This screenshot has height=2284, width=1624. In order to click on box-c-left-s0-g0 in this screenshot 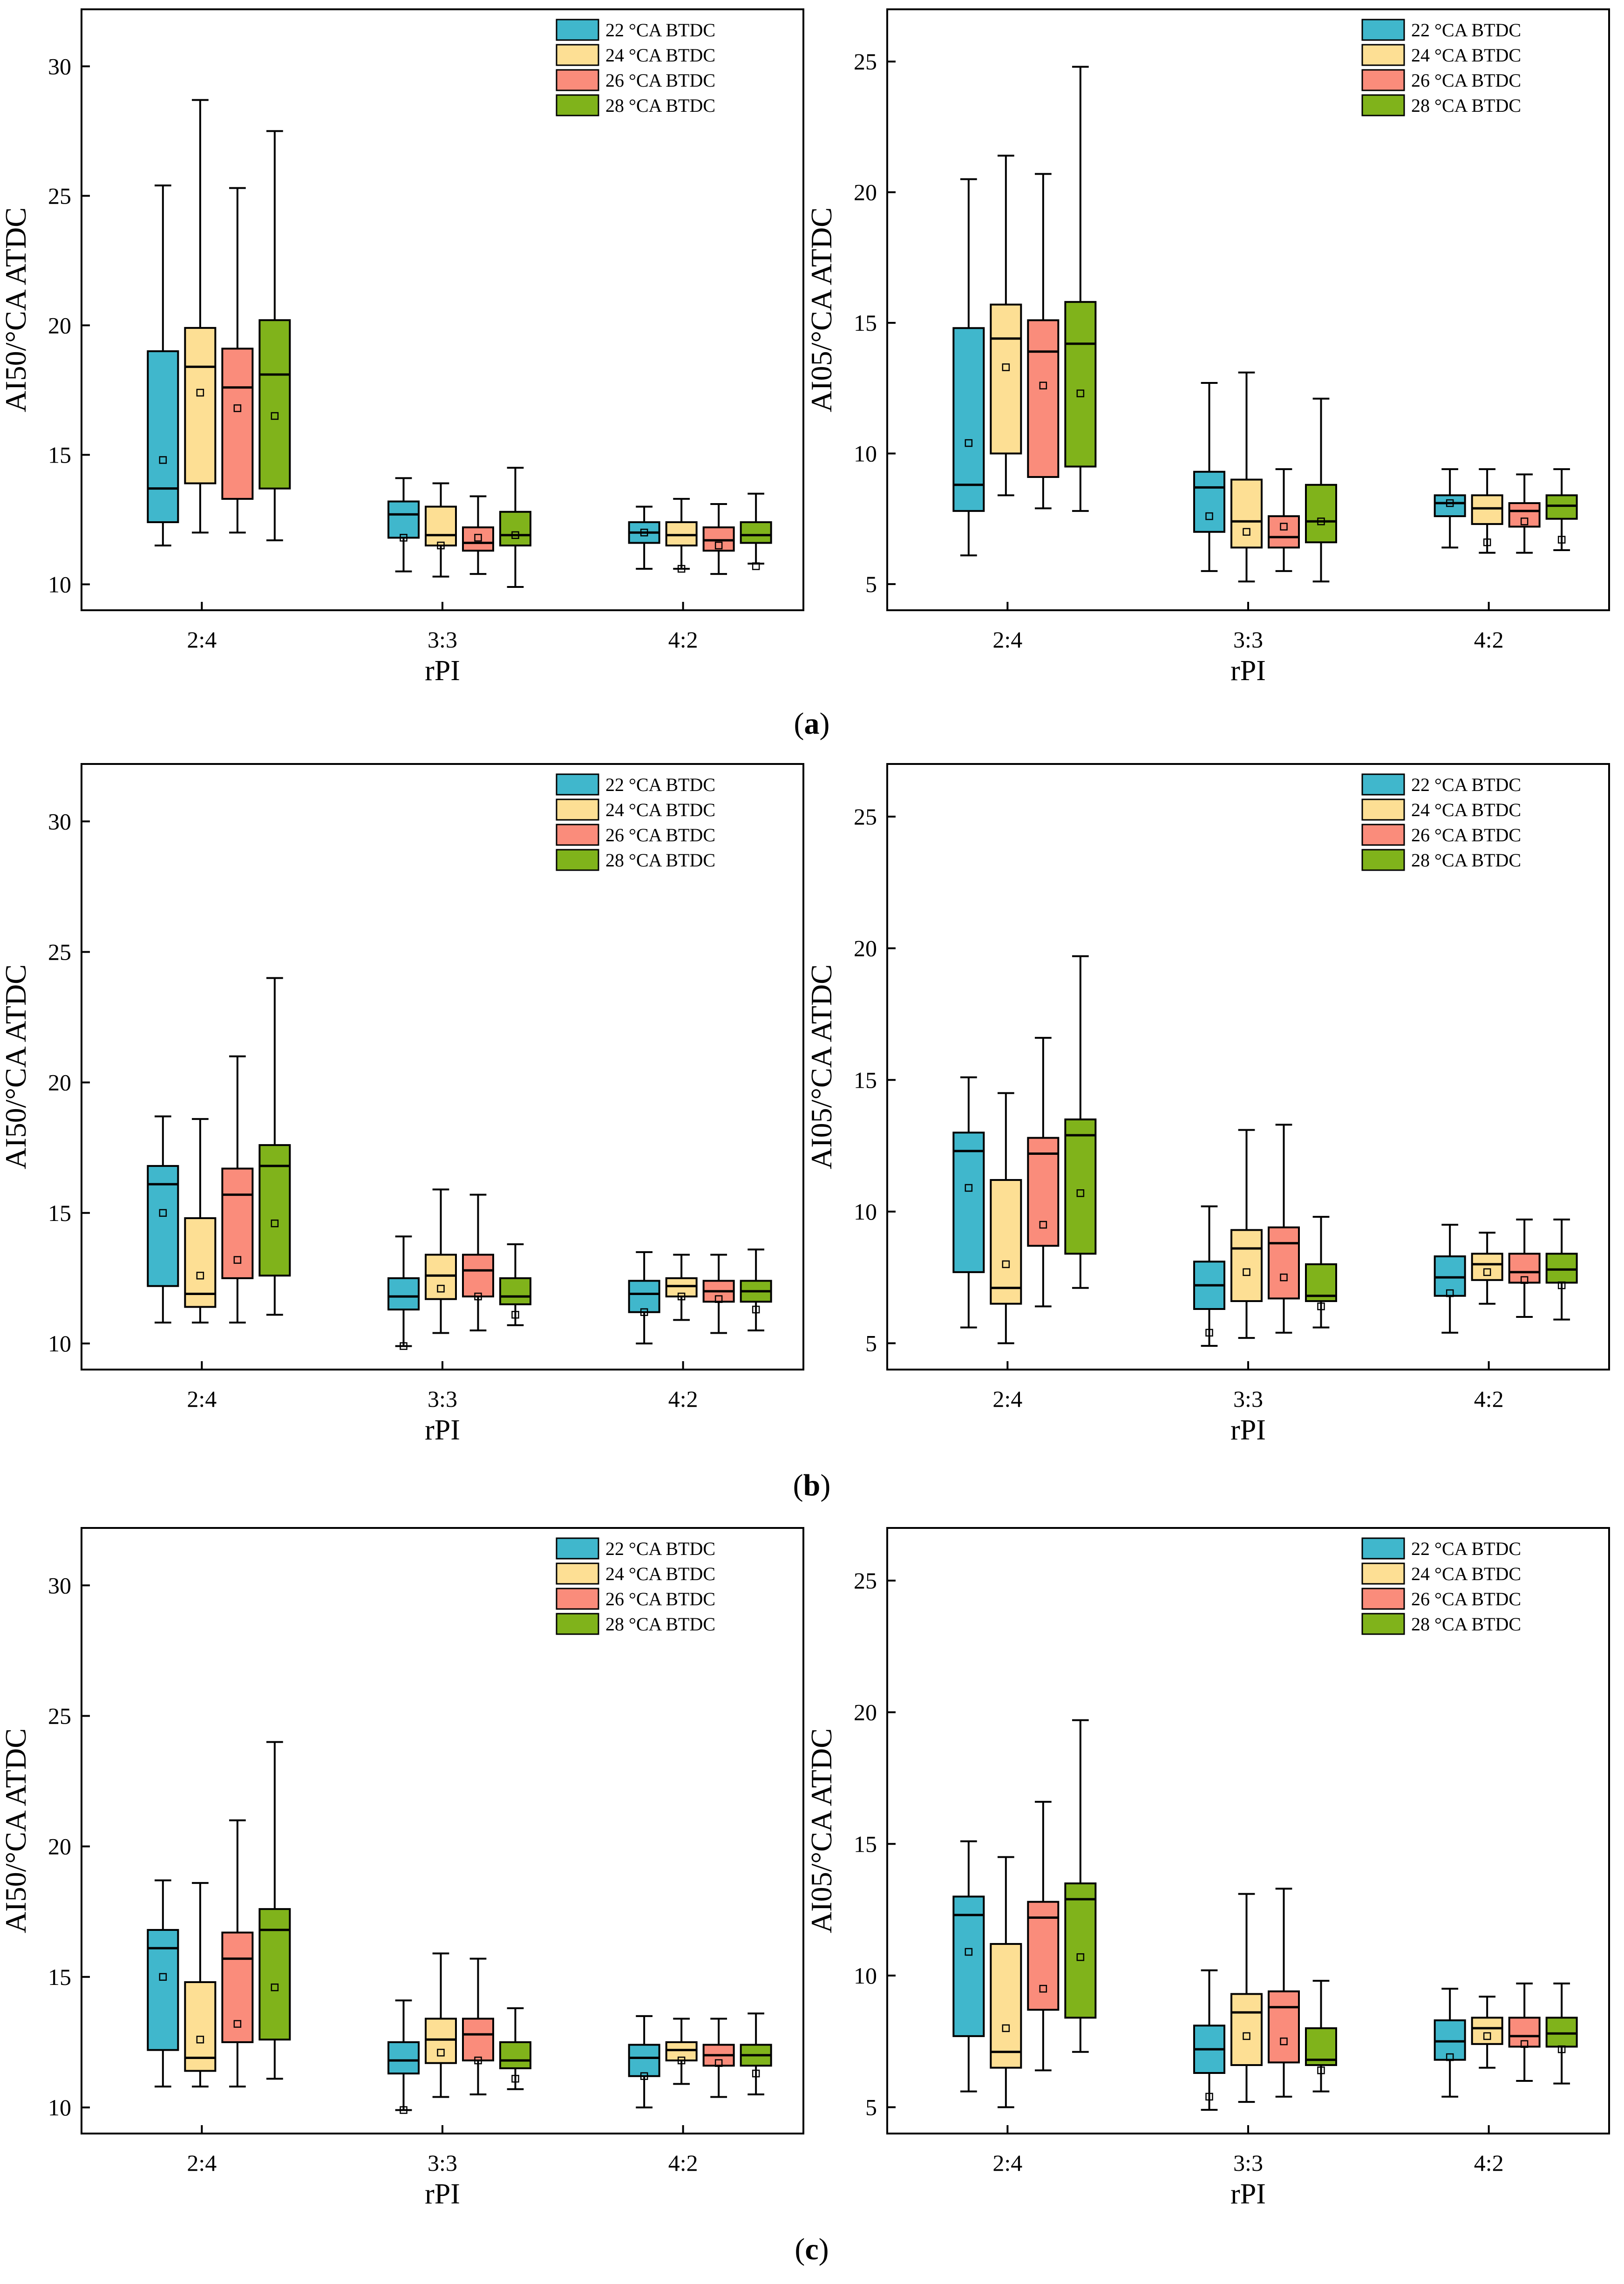, I will do `click(163, 1983)`.